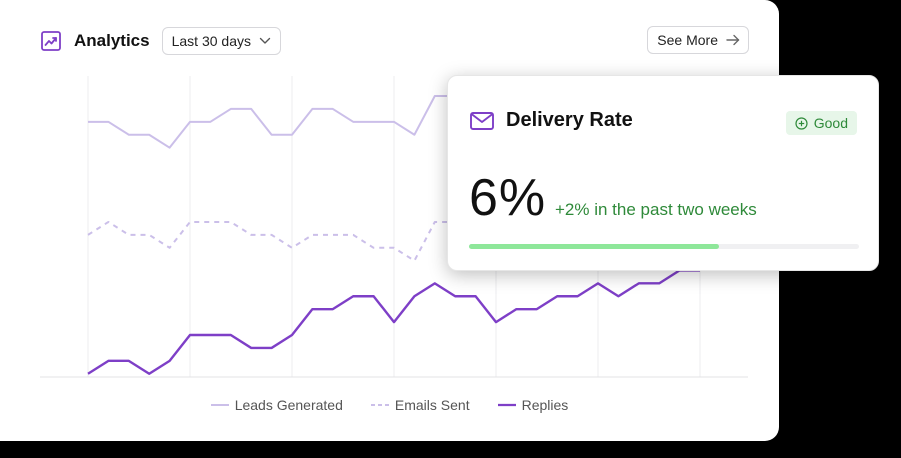 Image resolution: width=901 pixels, height=458 pixels. I want to click on chevron-down-icon, so click(265, 41).